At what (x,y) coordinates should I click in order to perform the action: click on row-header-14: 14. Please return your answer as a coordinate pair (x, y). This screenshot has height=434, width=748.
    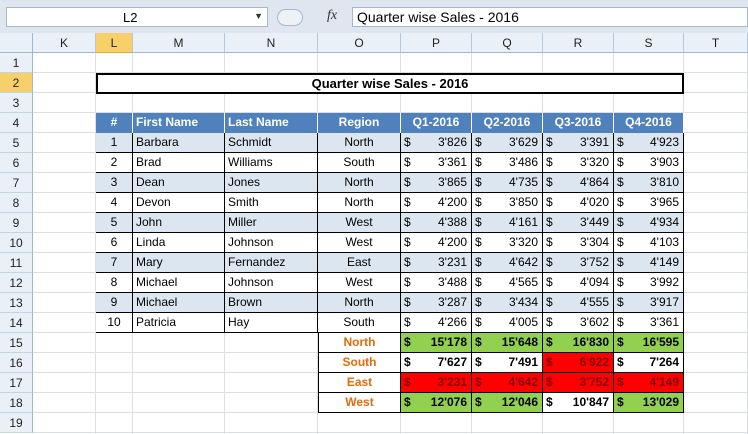
    Looking at the image, I should click on (16, 323).